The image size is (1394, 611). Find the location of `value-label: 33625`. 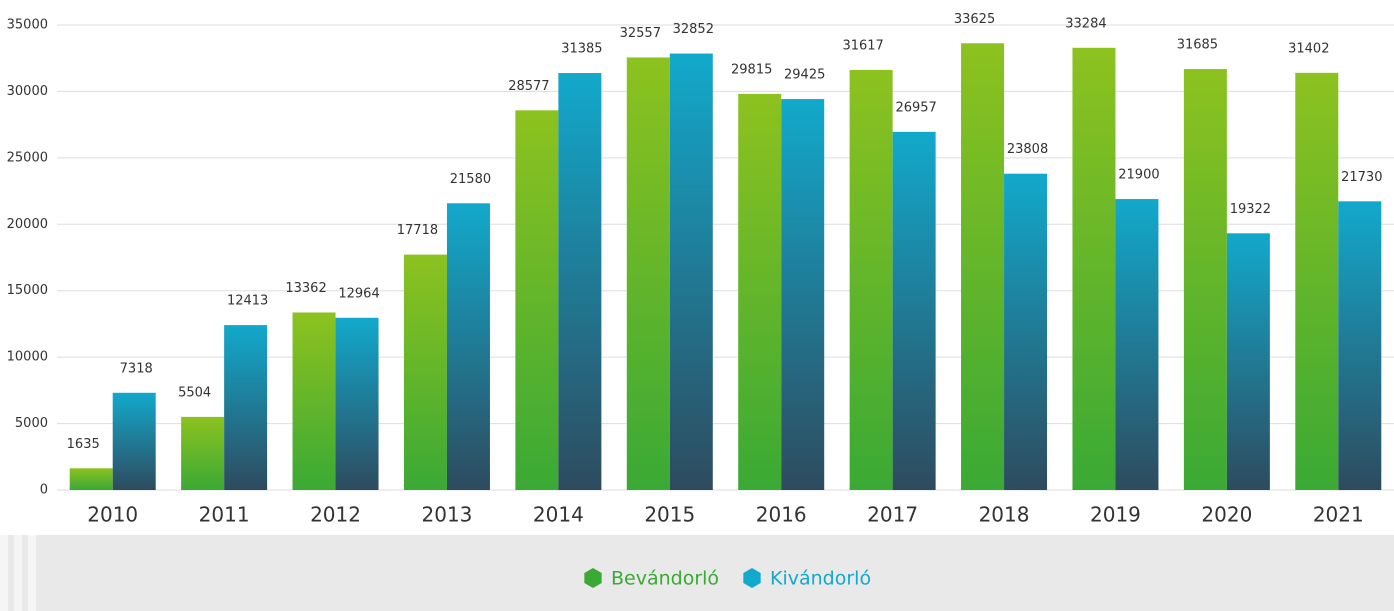

value-label: 33625 is located at coordinates (974, 19).